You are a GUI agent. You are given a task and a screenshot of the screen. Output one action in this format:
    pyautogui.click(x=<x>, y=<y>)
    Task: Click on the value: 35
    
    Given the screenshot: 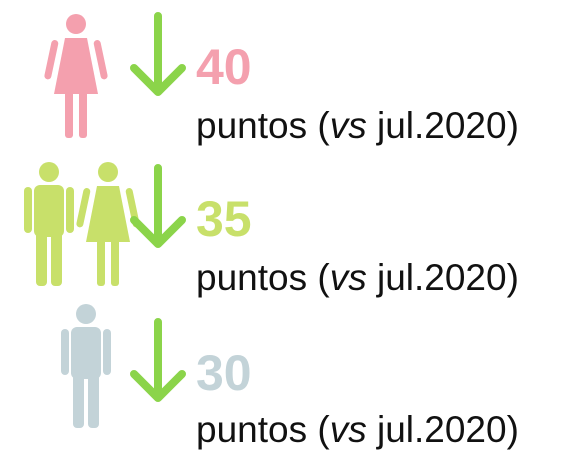 What is the action you would take?
    pyautogui.click(x=224, y=219)
    